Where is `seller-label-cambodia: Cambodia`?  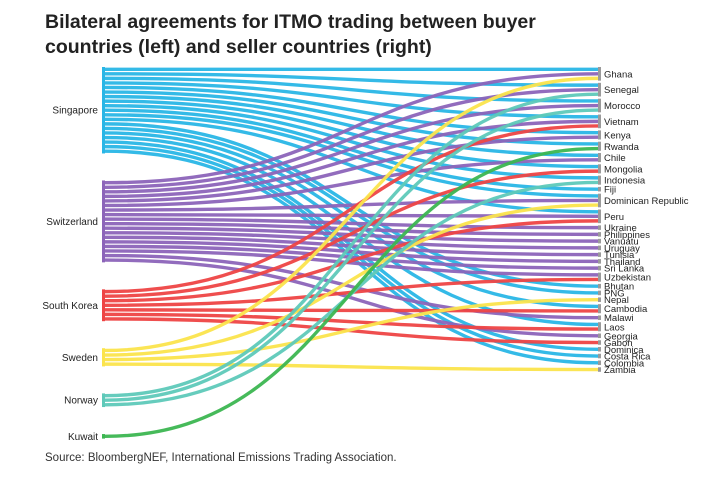 seller-label-cambodia: Cambodia is located at coordinates (626, 309).